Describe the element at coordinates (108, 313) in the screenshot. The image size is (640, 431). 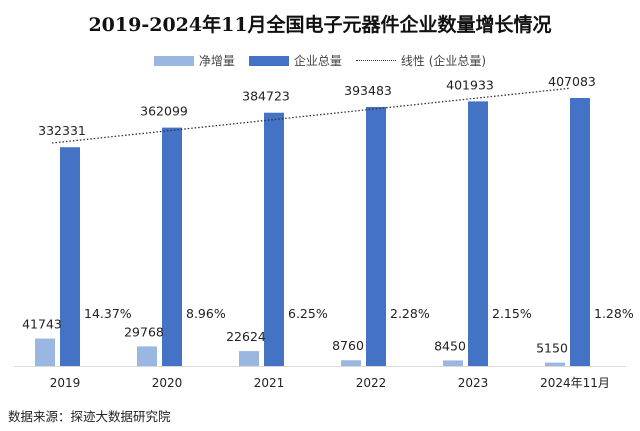
I see `growth-rate-label-0: 14.37%` at that location.